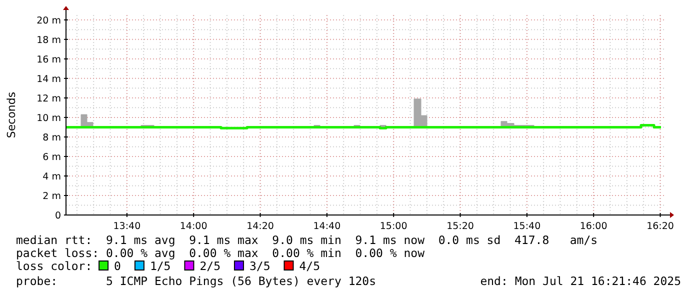 This screenshot has height=297, width=697. Describe the element at coordinates (48, 118) in the screenshot. I see `y-tick-label: 10 m` at that location.